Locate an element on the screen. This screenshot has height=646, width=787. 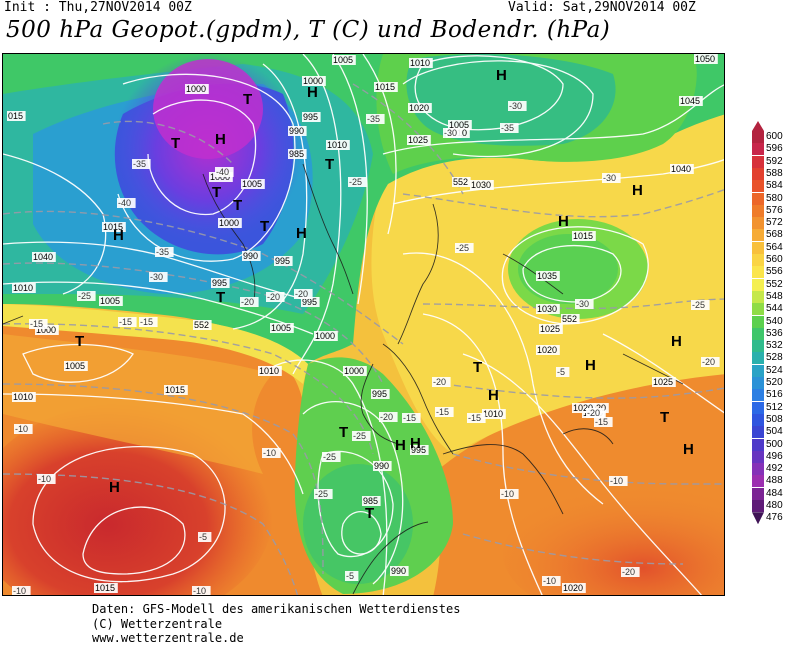
legend-value: 592 is located at coordinates (774, 161).